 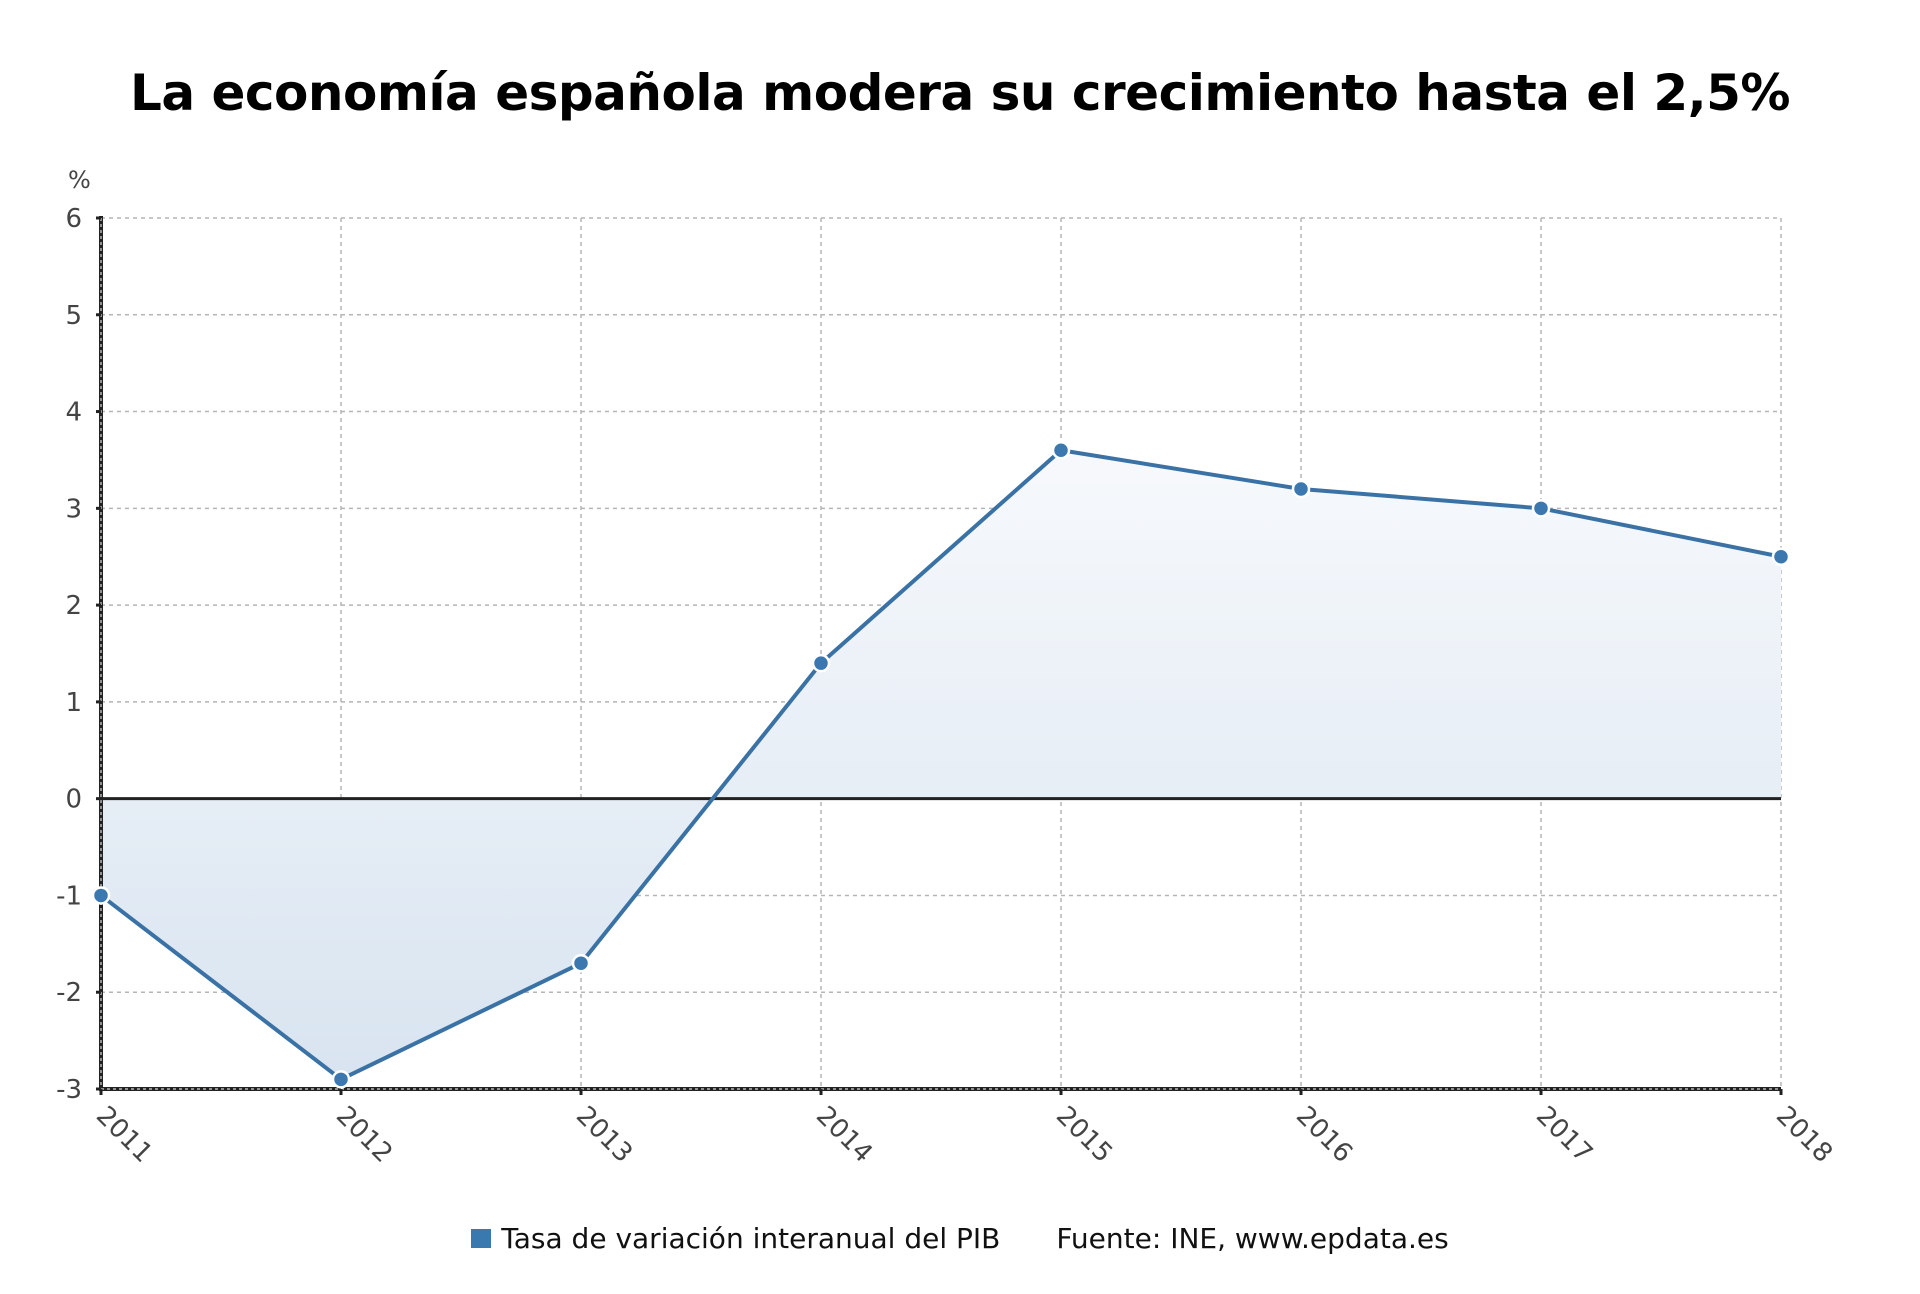 I want to click on x-tick-label: 2018, so click(x=1804, y=1135).